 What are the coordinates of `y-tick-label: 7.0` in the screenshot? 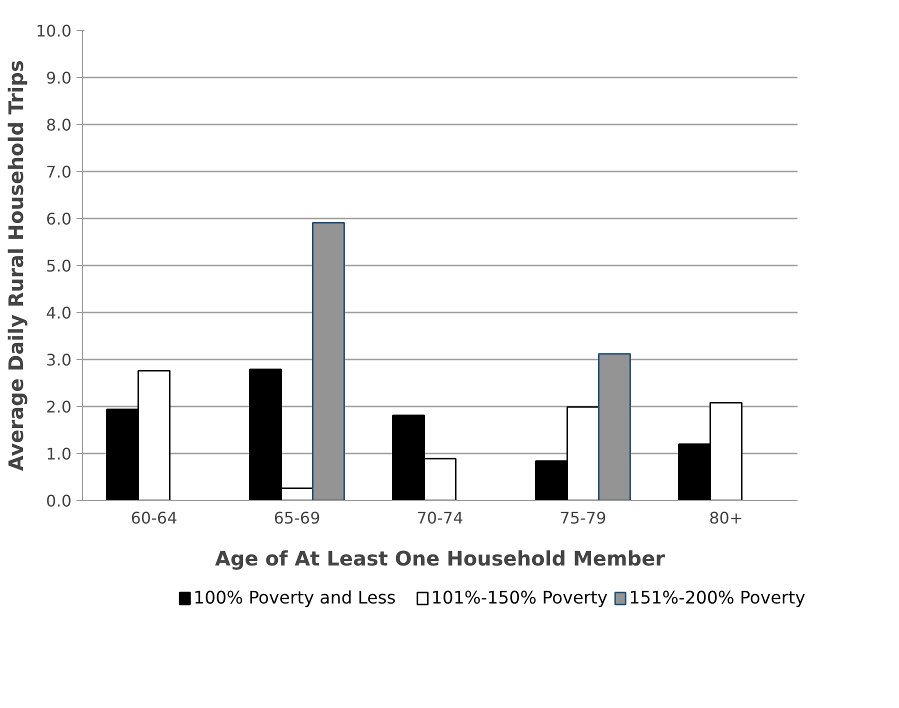 It's located at (59, 172).